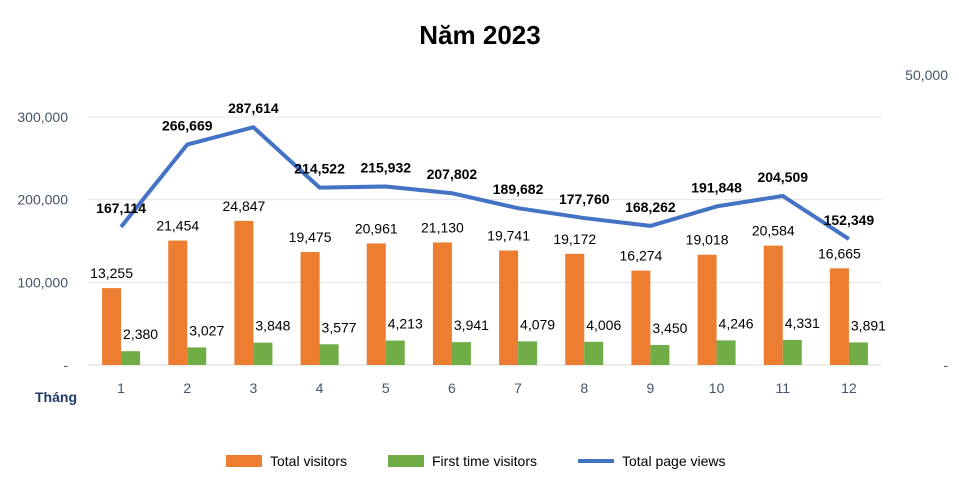  What do you see at coordinates (849, 220) in the screenshot?
I see `page-views-label: 152,349` at bounding box center [849, 220].